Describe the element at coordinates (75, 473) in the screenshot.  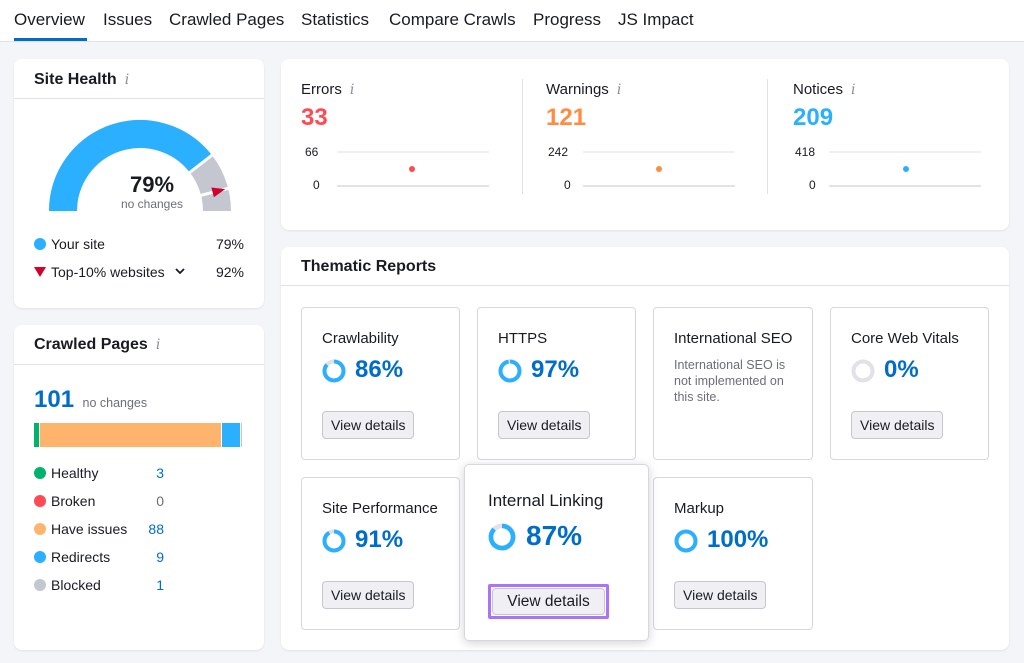
I see `legend-label: Healthy` at that location.